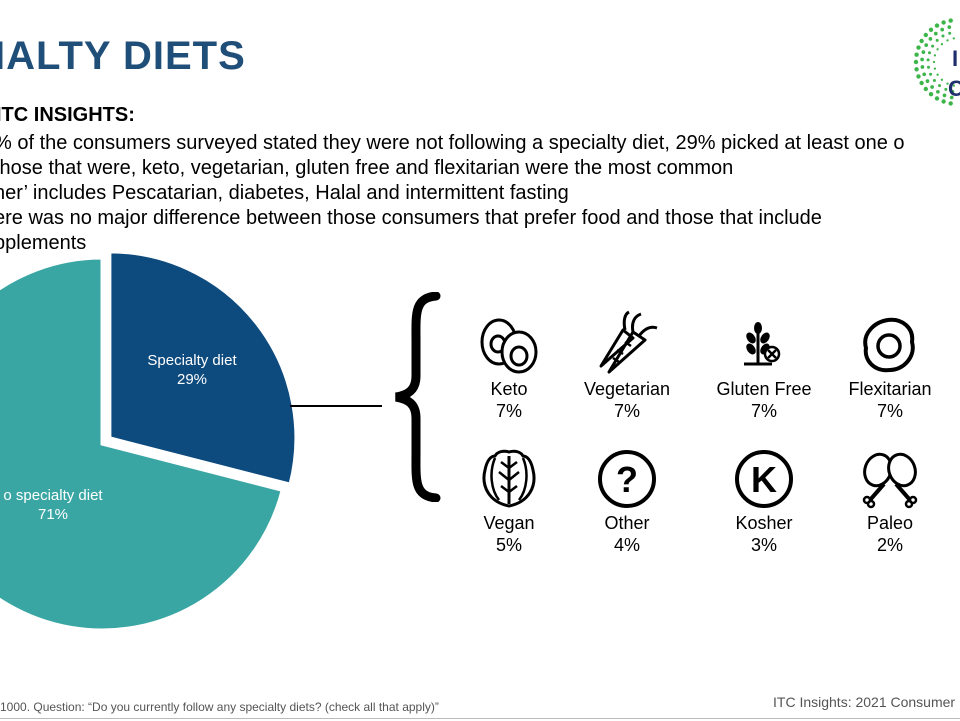  I want to click on diet-vegan: Vegan 5%, so click(509, 502).